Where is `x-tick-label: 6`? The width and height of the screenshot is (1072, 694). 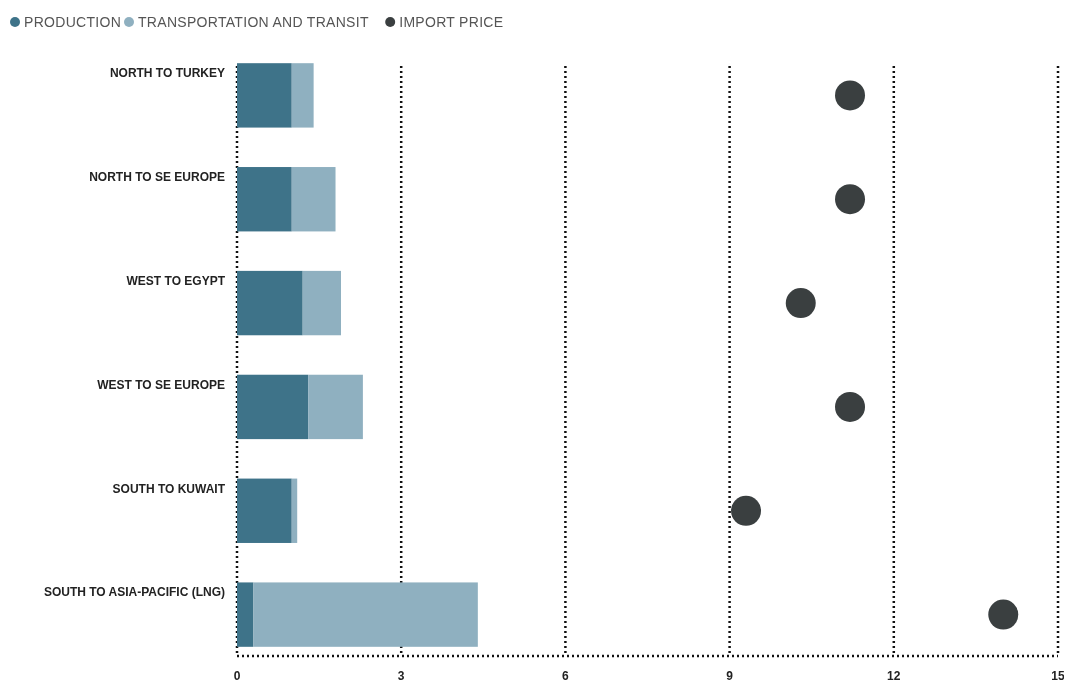 x-tick-label: 6 is located at coordinates (566, 676).